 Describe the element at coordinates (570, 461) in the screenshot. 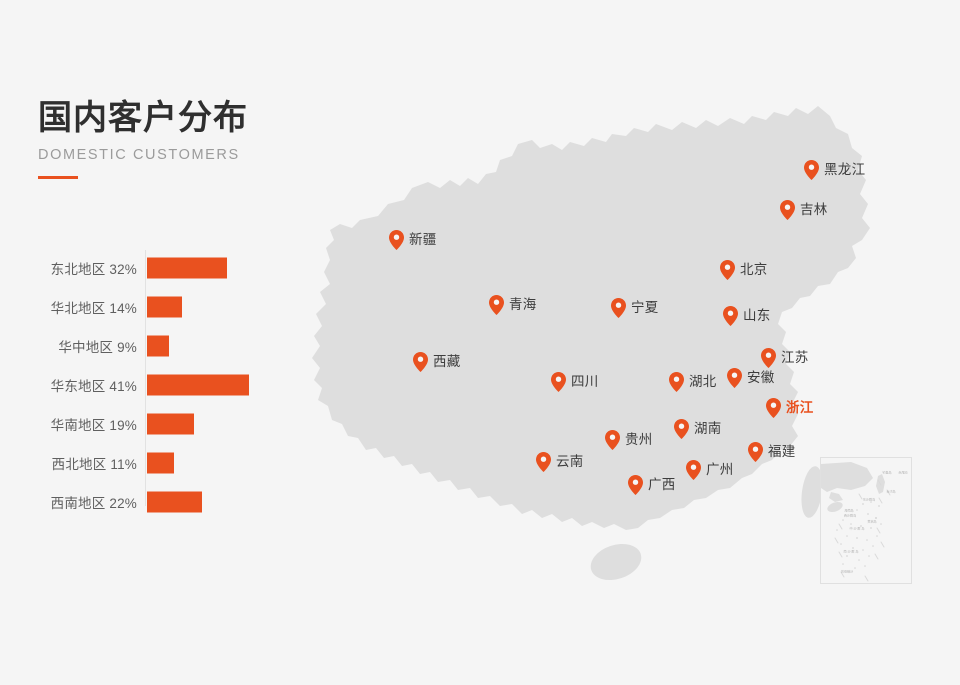

I see `map-marker-label: 云南` at that location.